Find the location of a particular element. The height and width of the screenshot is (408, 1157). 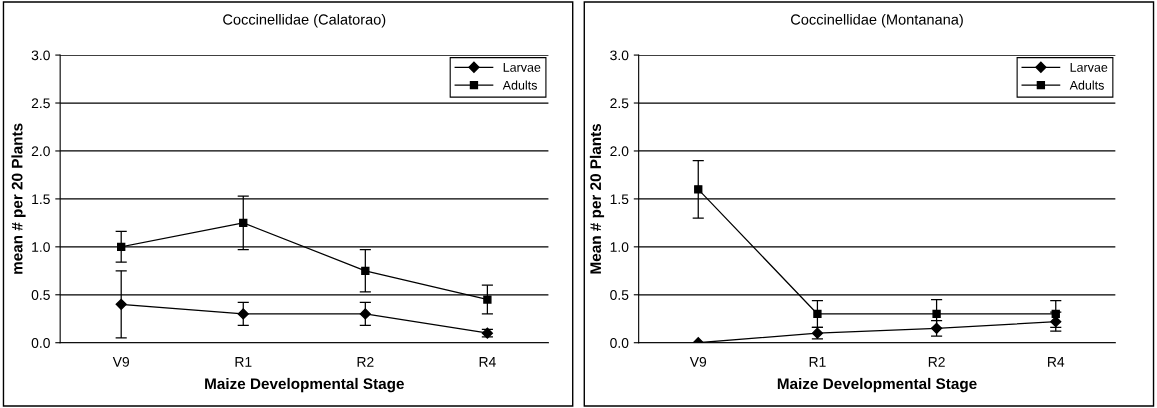

chart-title: Coccinellidae (Montanana) is located at coordinates (877, 20).